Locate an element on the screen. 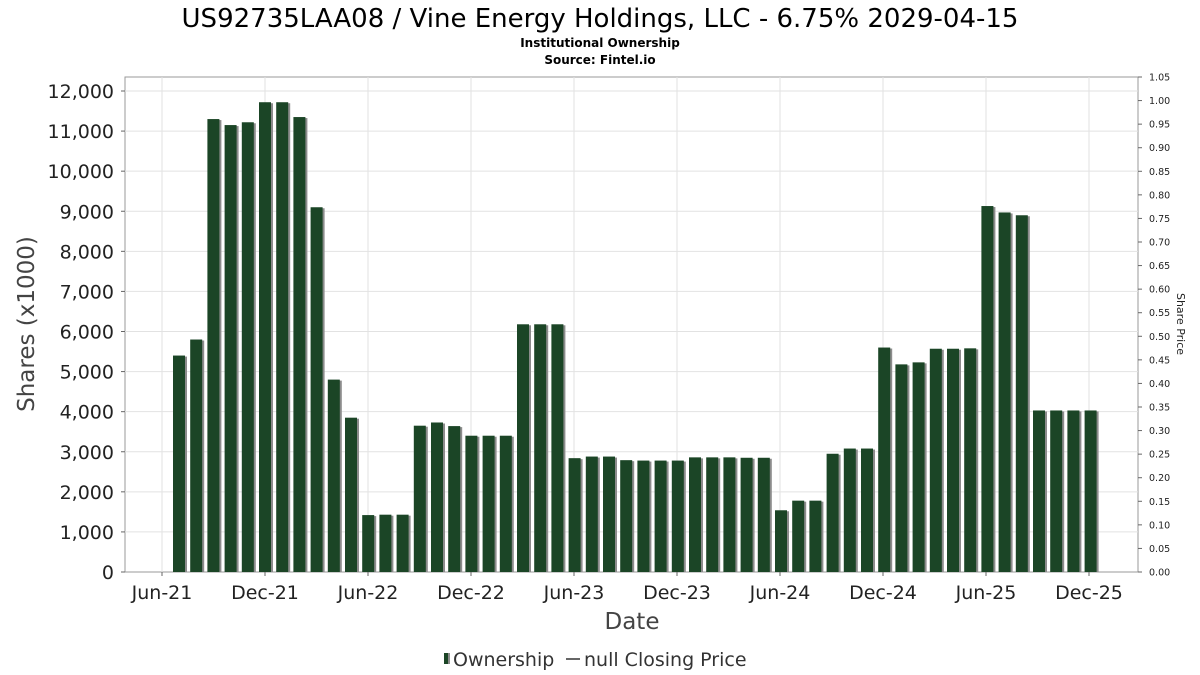  y-tick-label: 2,000 is located at coordinates (87, 493).